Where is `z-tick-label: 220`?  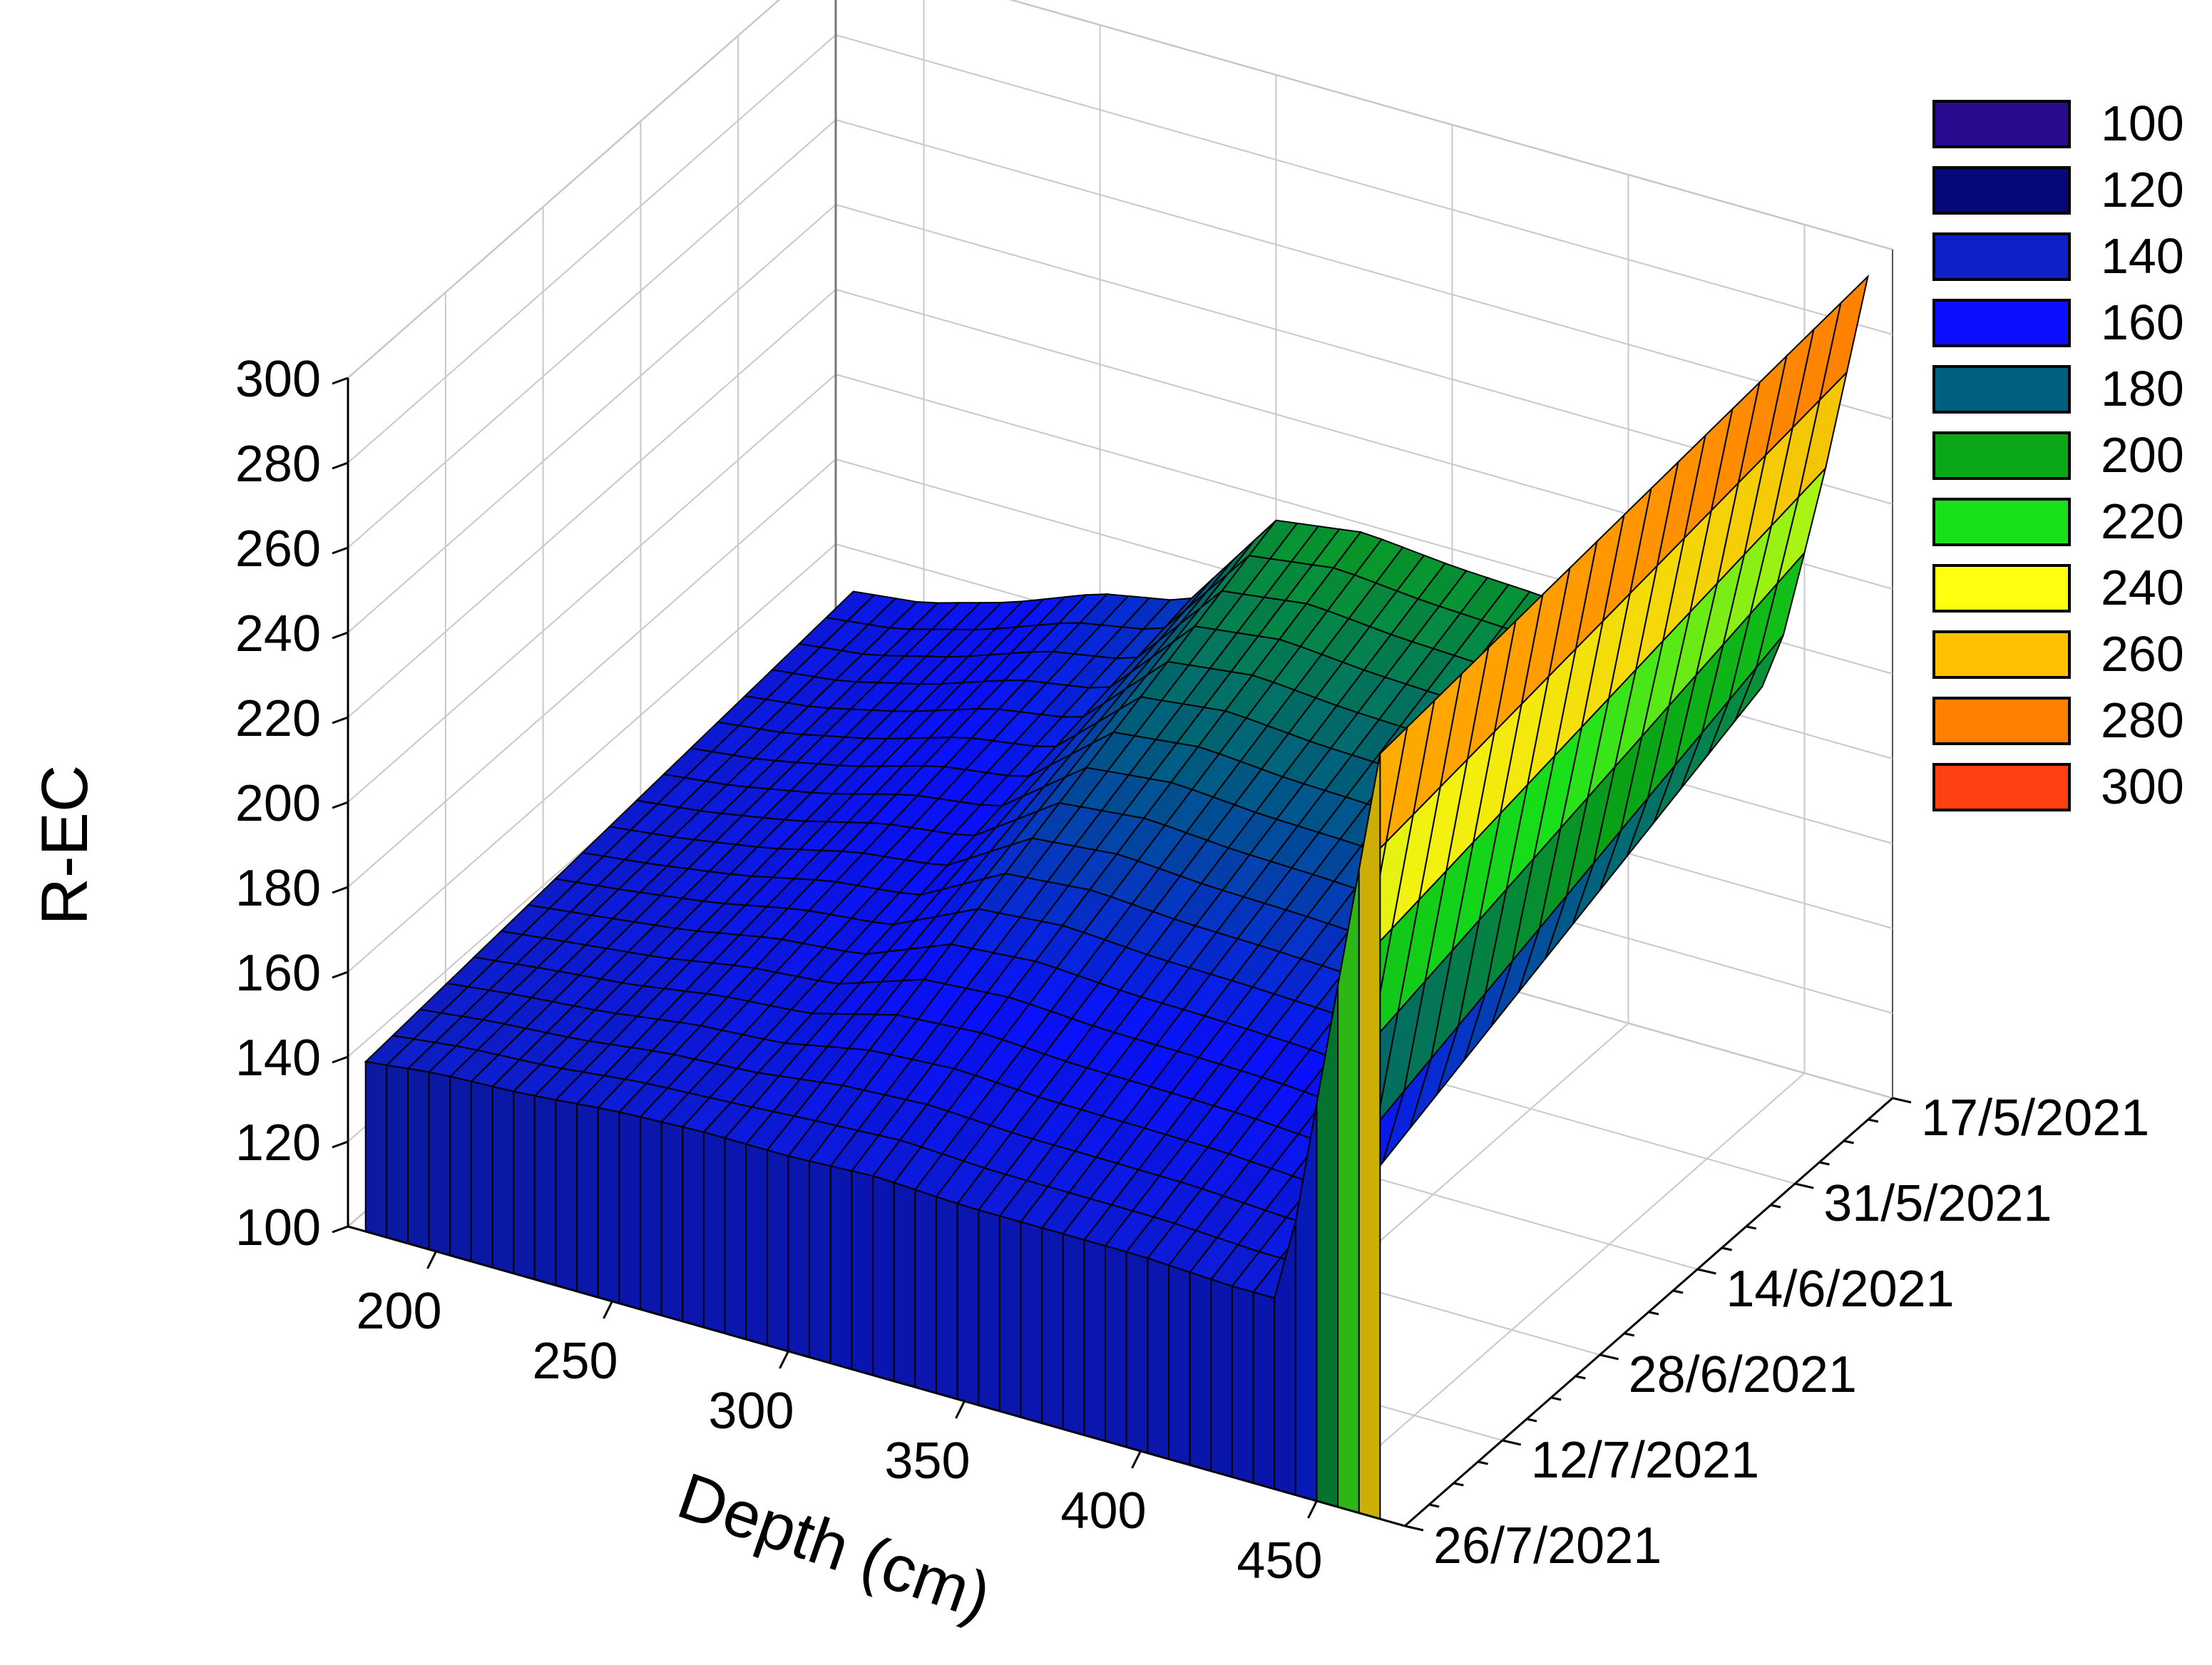 z-tick-label: 220 is located at coordinates (278, 718).